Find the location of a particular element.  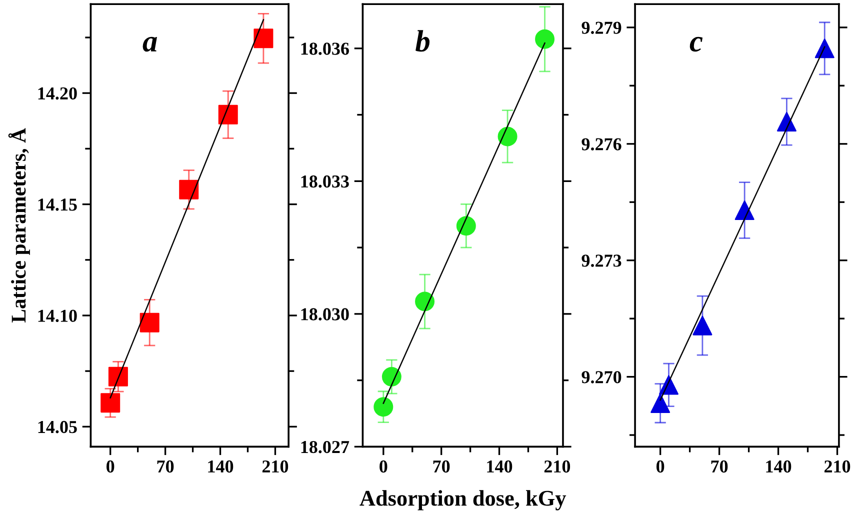

y-tick-label: 9.276 is located at coordinates (602, 144).